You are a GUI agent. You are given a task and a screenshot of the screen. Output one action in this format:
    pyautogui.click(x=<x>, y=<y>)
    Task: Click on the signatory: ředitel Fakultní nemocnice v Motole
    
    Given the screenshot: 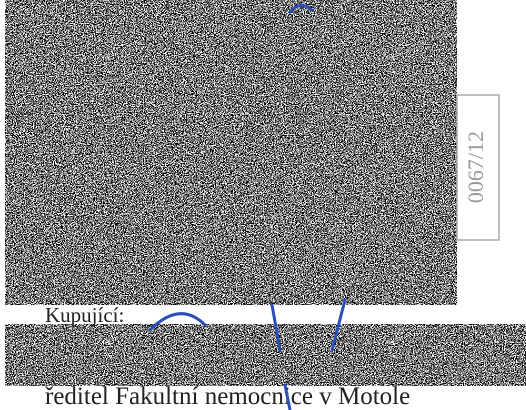 What is the action you would take?
    pyautogui.click(x=227, y=396)
    